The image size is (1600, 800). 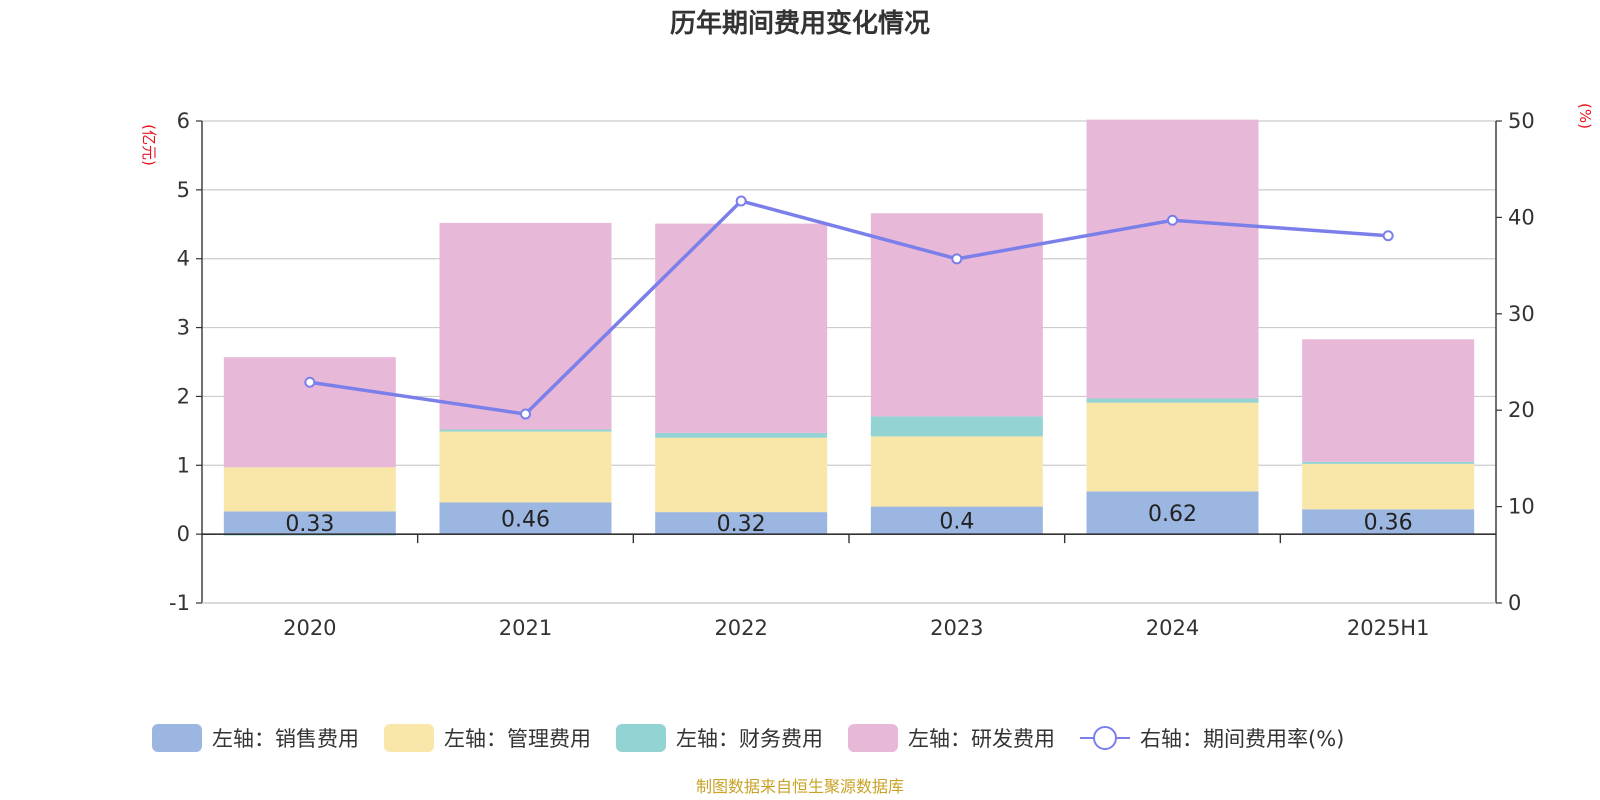 What do you see at coordinates (956, 628) in the screenshot?
I see `category-label: 2023` at bounding box center [956, 628].